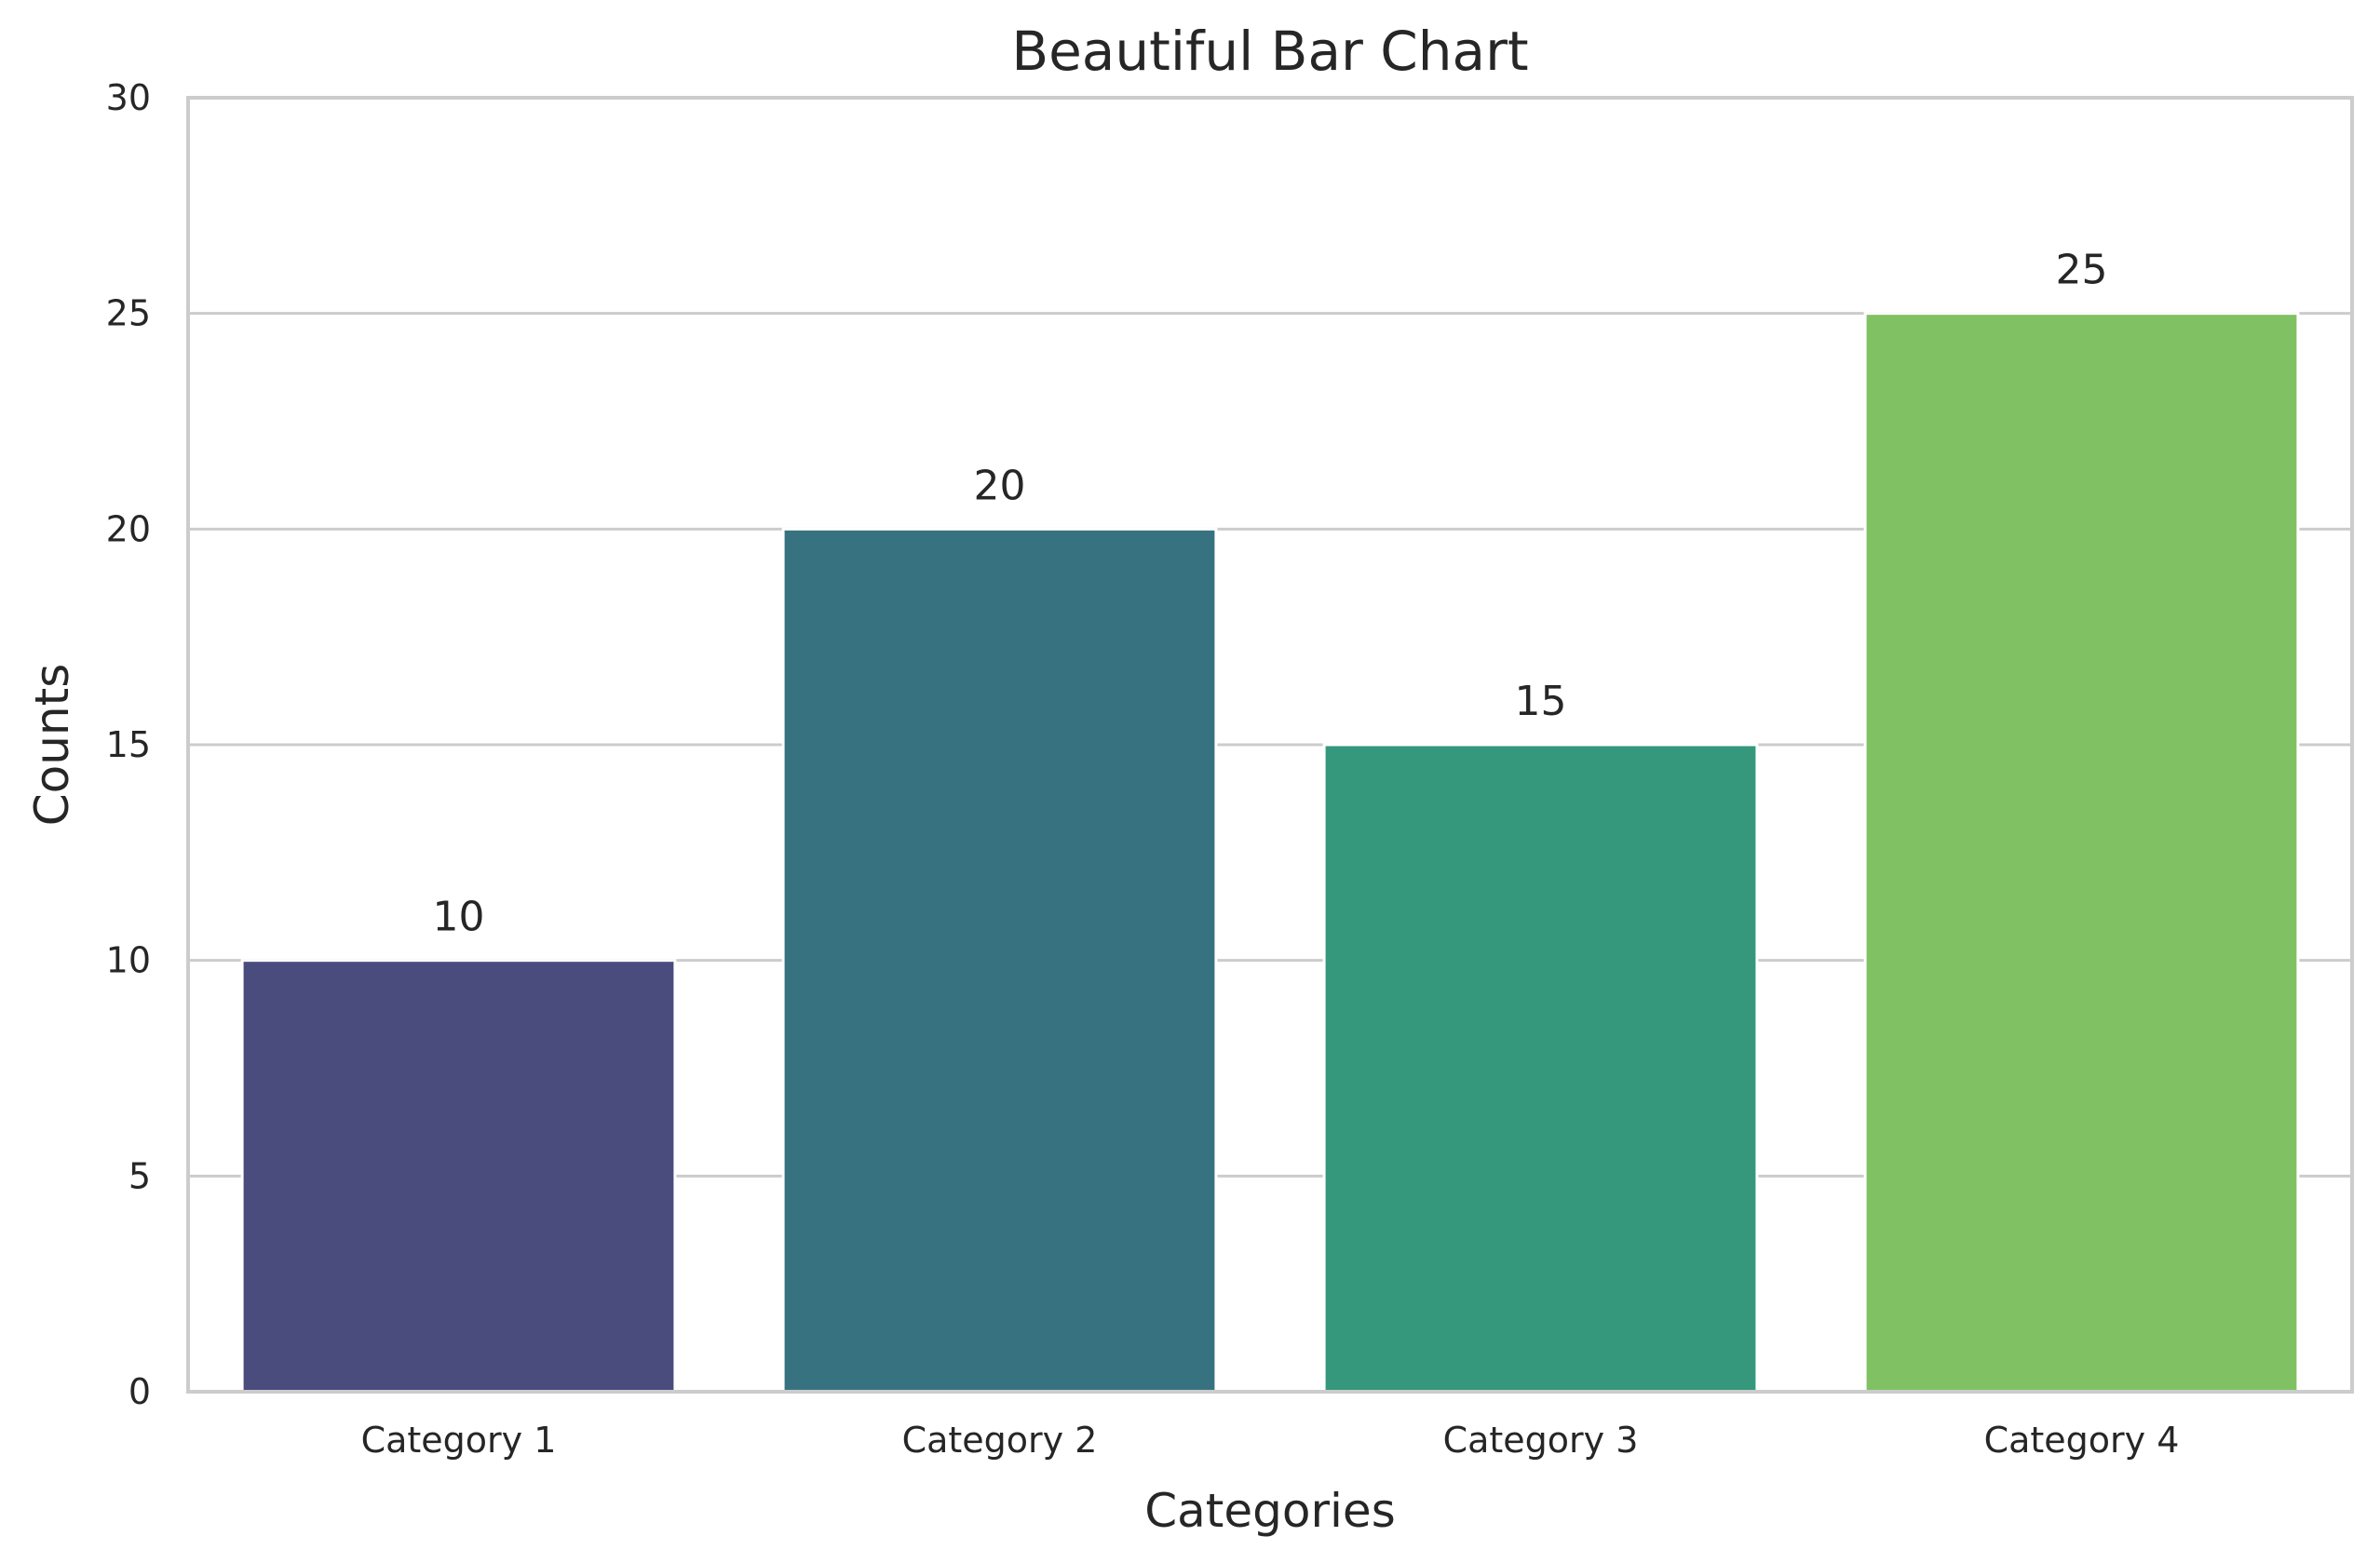 Image resolution: width=2380 pixels, height=1563 pixels. I want to click on y-tick-label: 0, so click(139, 1392).